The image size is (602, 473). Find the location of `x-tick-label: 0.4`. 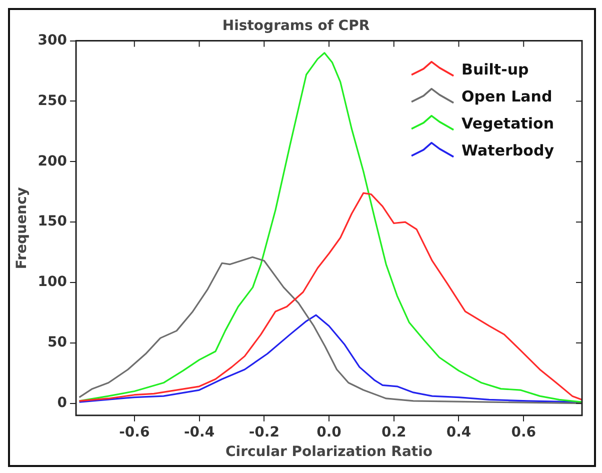

x-tick-label: 0.4 is located at coordinates (459, 432).